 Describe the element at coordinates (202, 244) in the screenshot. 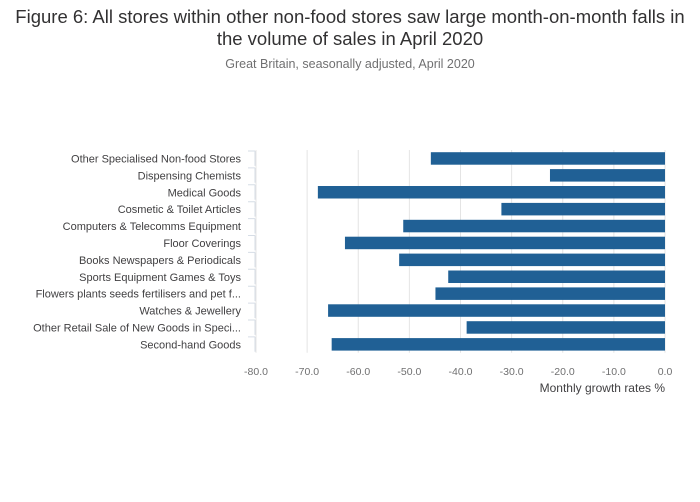

I see `category-label: Floor Coverings` at that location.